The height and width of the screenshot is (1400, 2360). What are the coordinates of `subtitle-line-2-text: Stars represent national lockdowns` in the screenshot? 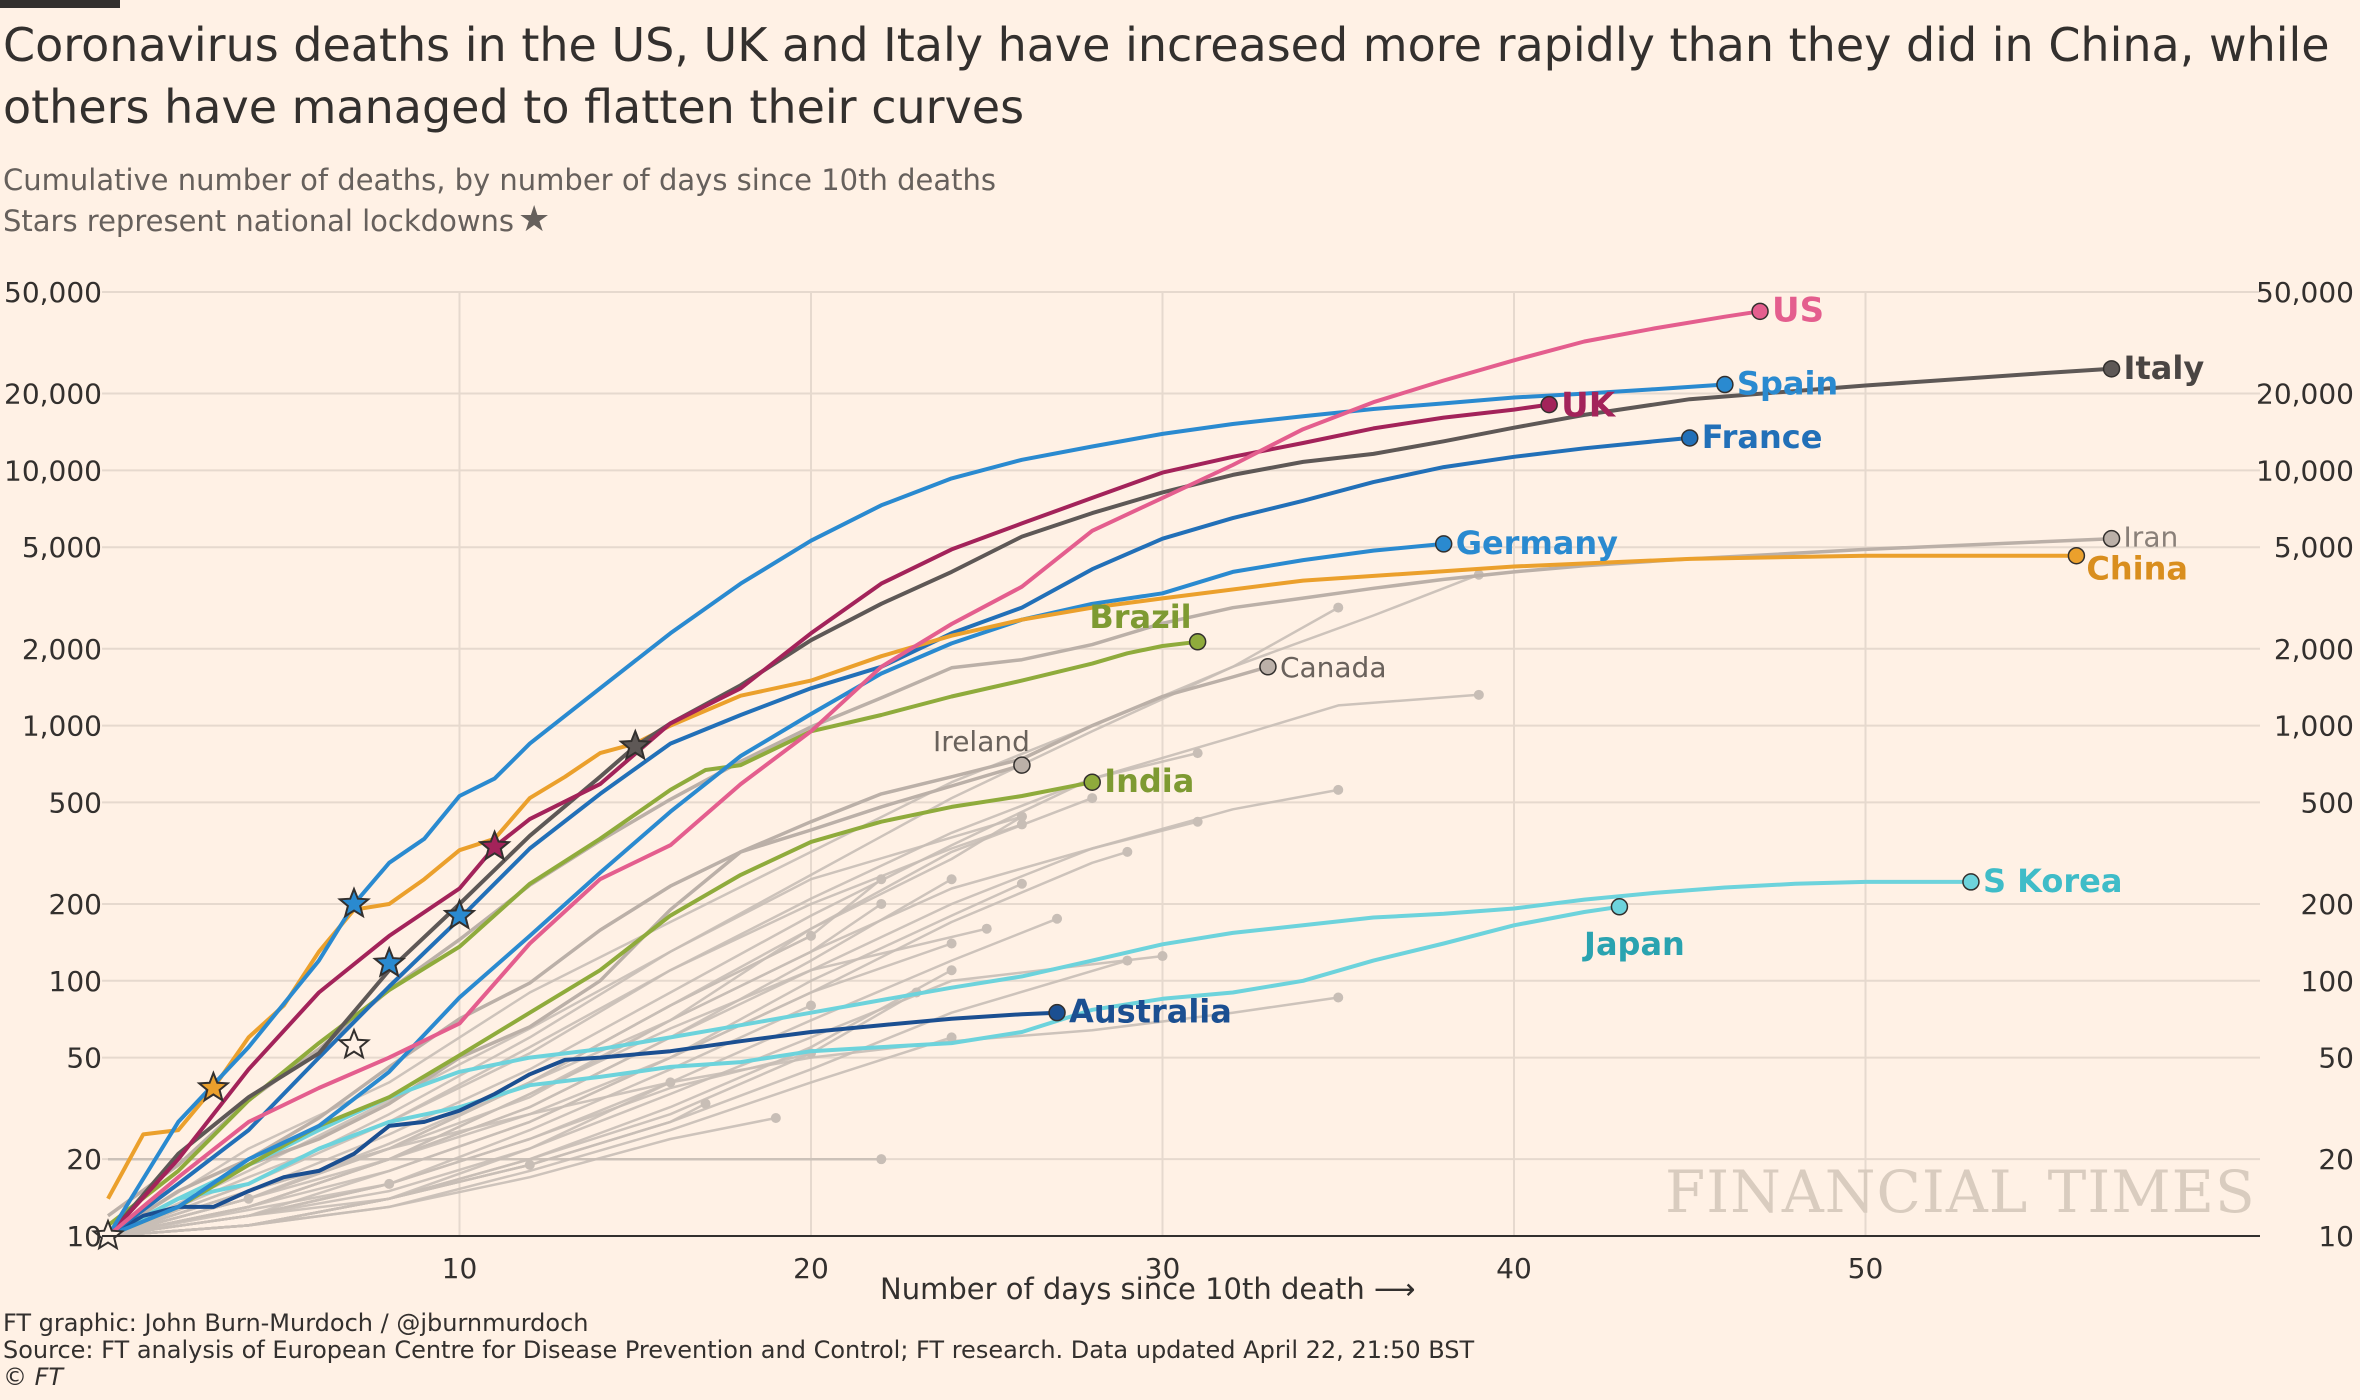 It's located at (259, 221).